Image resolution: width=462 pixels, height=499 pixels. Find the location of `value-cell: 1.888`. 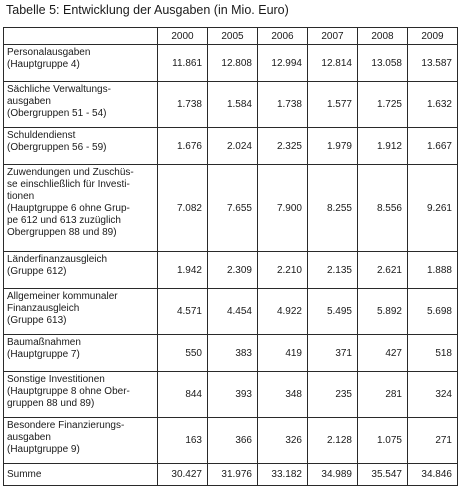

value-cell: 1.888 is located at coordinates (432, 270).